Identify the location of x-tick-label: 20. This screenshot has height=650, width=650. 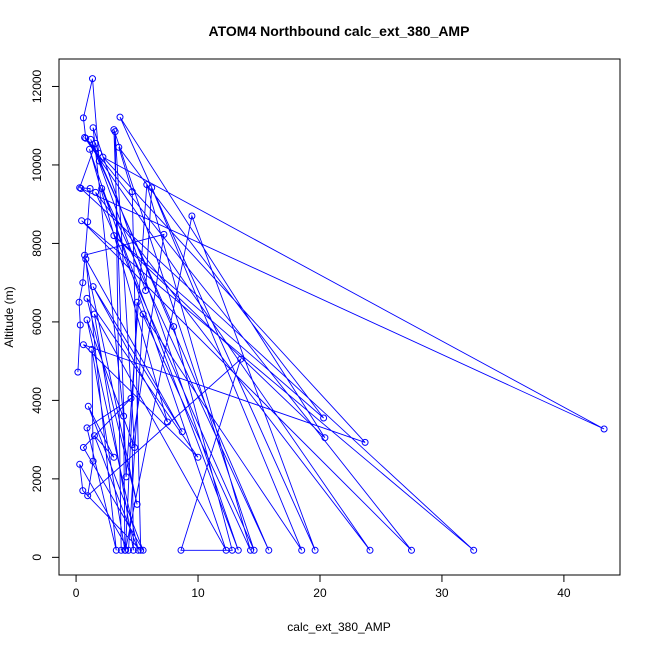
(320, 593).